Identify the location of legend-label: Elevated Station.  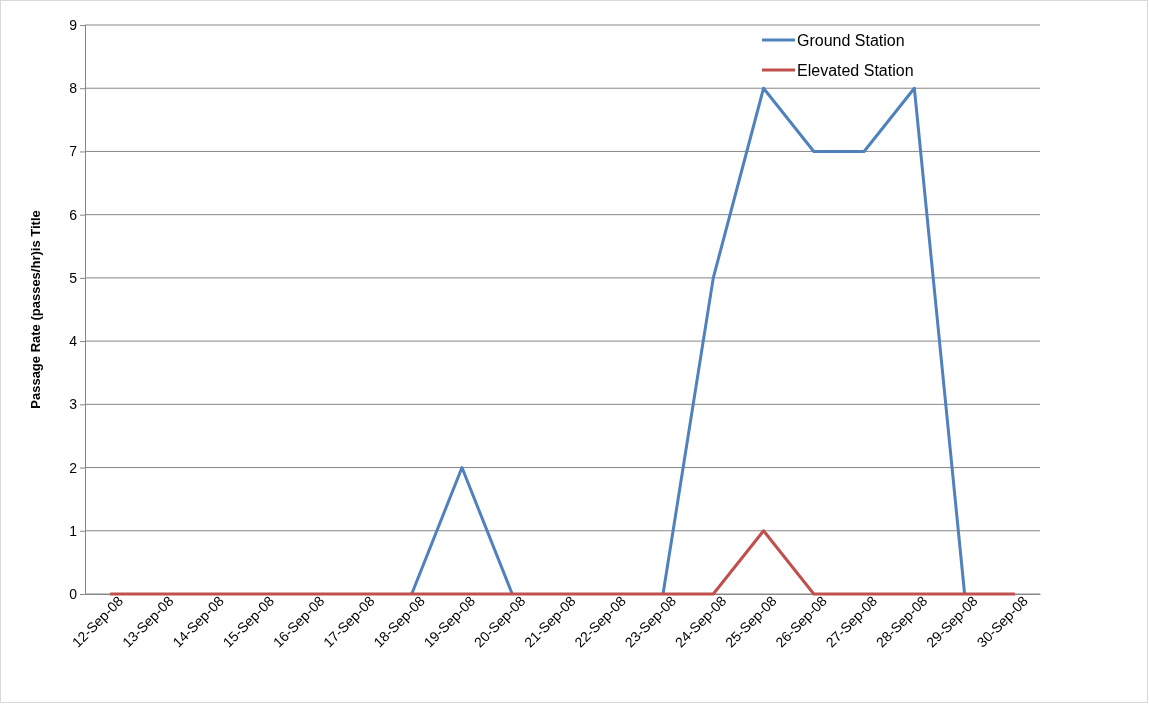
(855, 70).